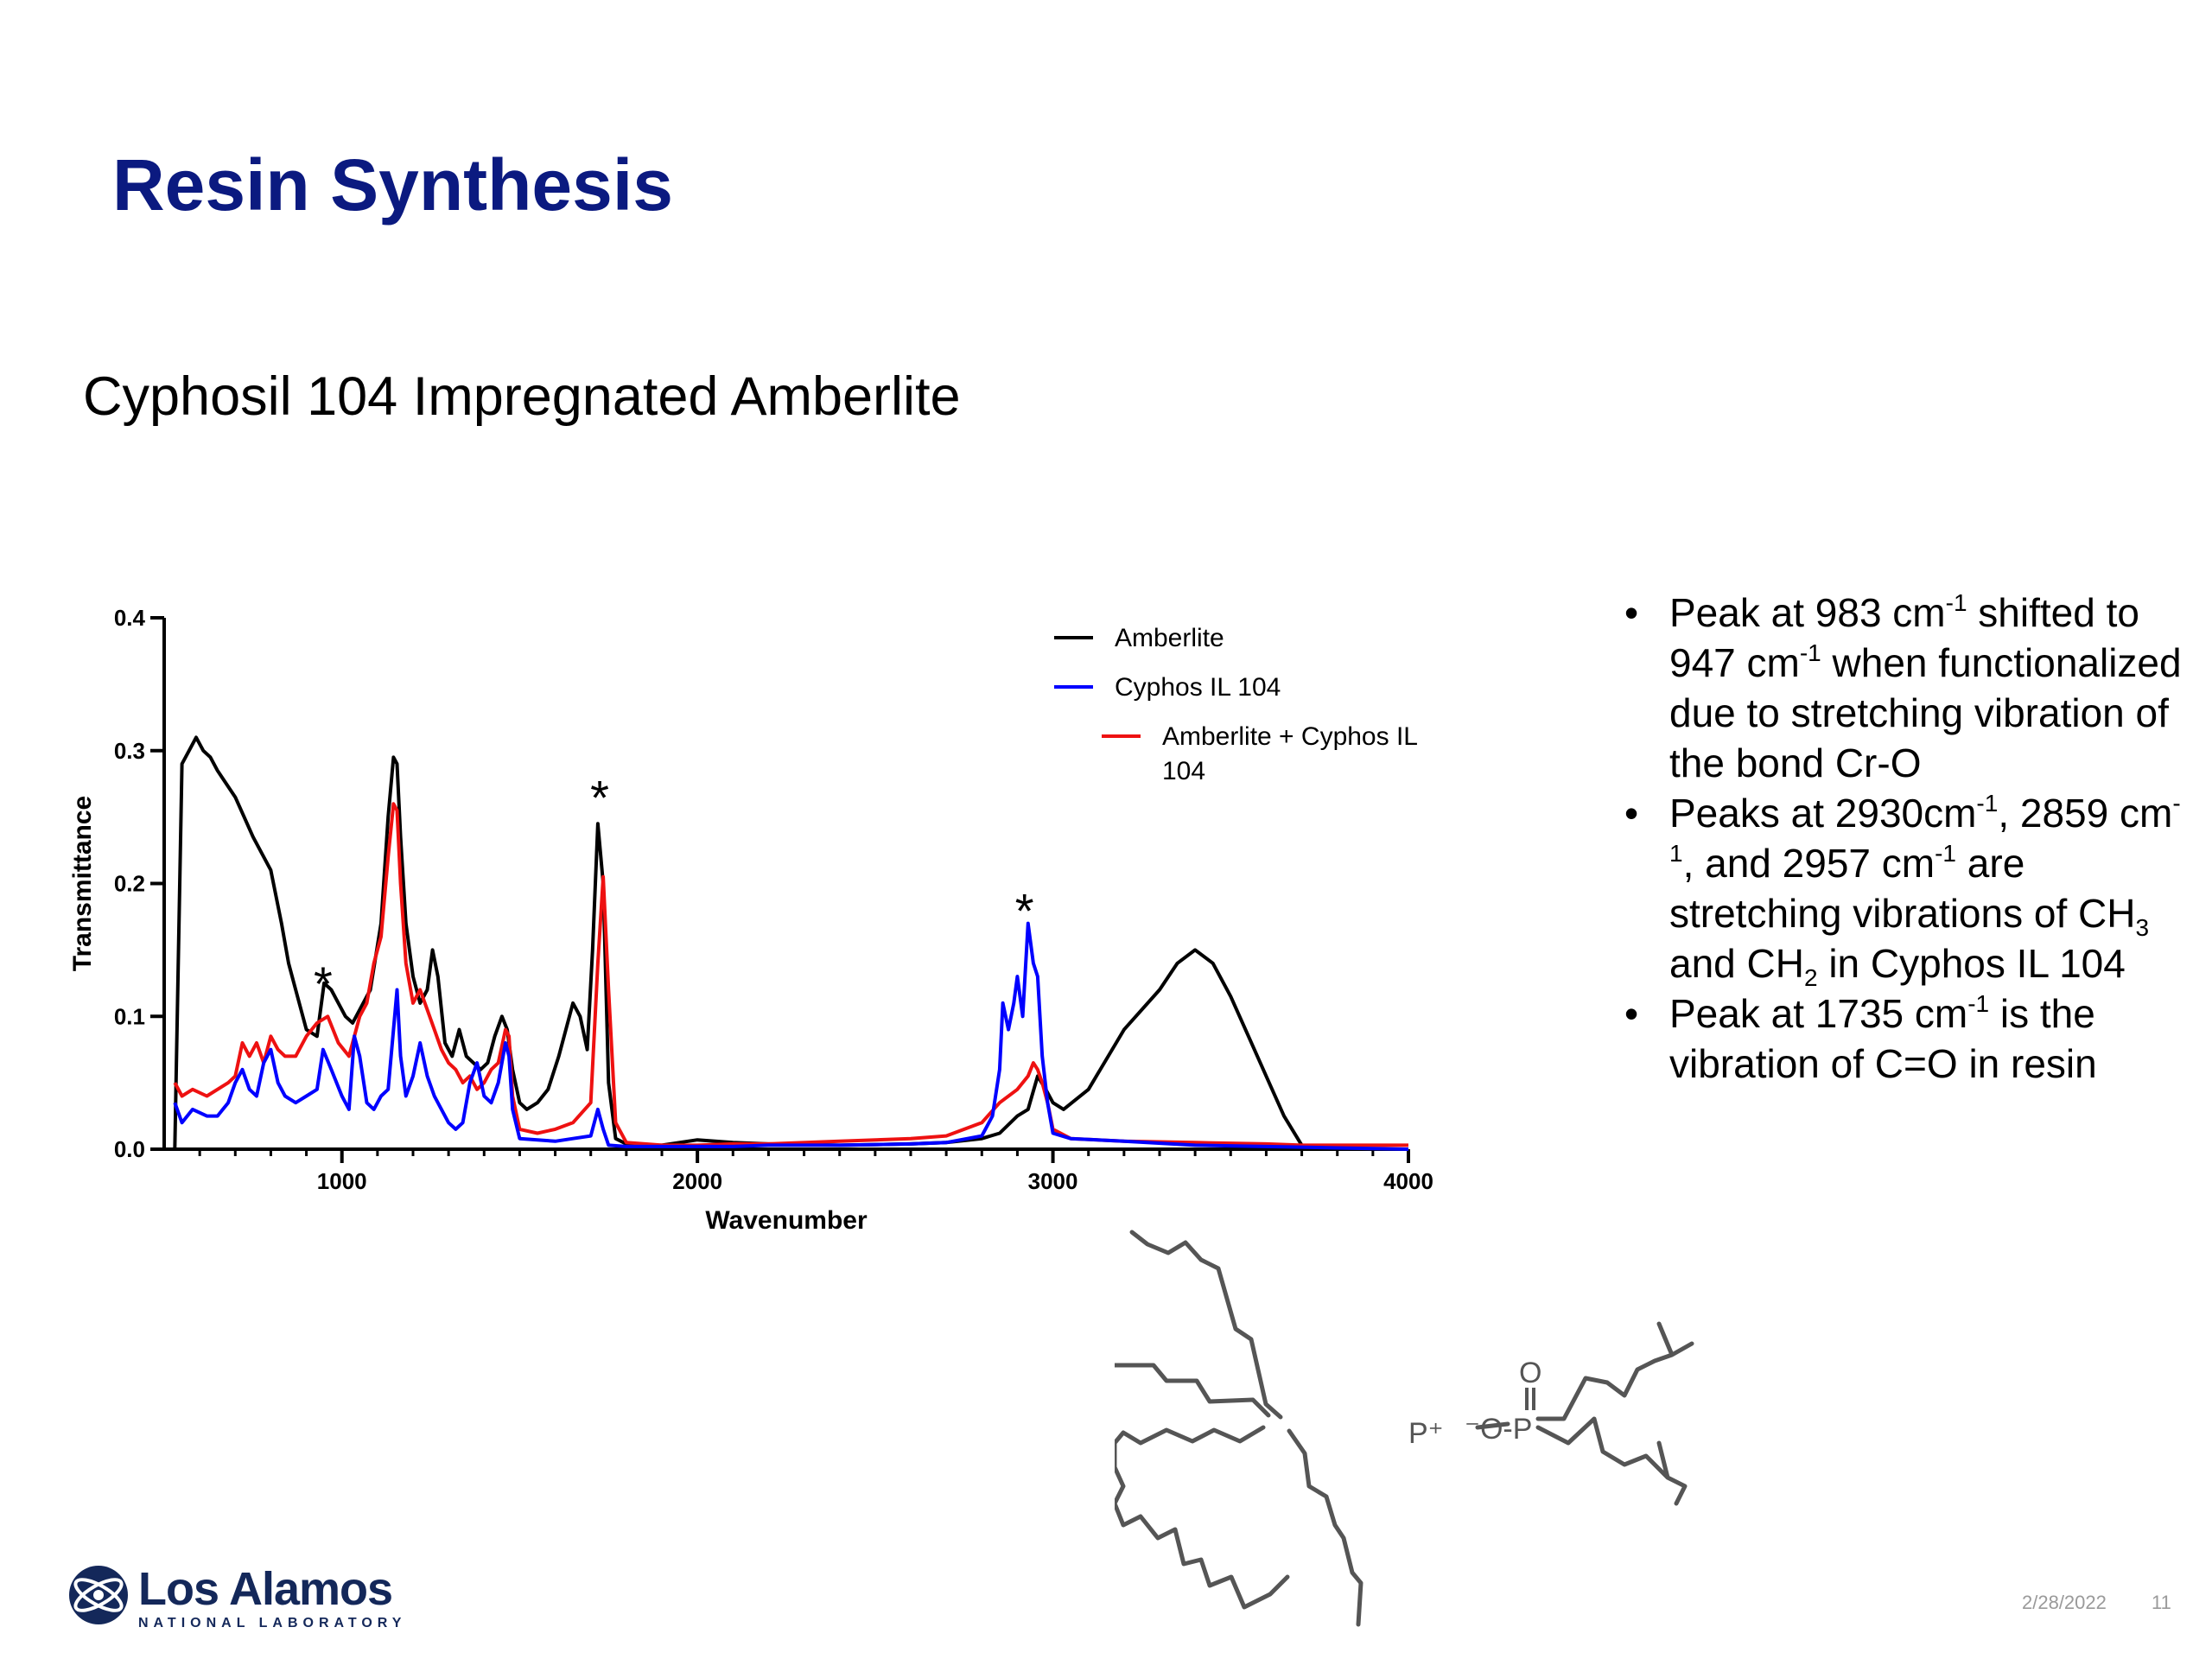 The width and height of the screenshot is (2212, 1659). I want to click on legend-label: Amberlite + Cyphos IL, so click(1290, 736).